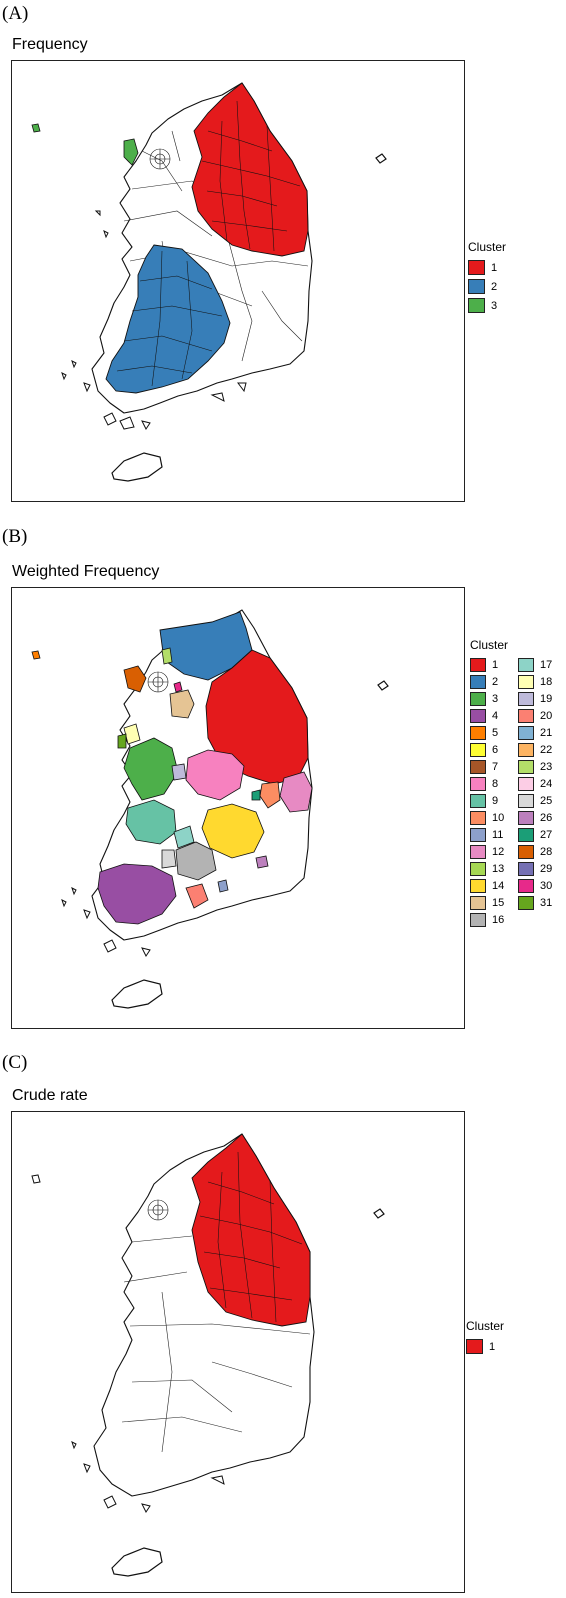 The width and height of the screenshot is (566, 1598). I want to click on cluster-9-region, so click(151, 822).